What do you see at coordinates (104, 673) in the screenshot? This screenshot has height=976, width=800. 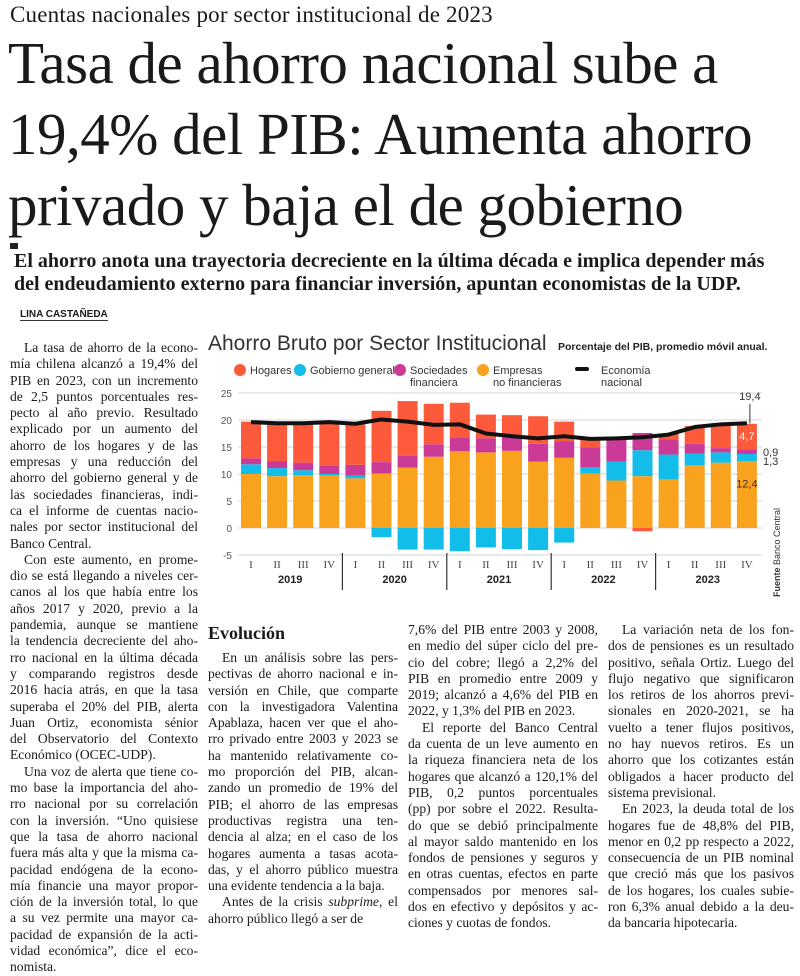 I see `text-line: y comparando registros desde` at bounding box center [104, 673].